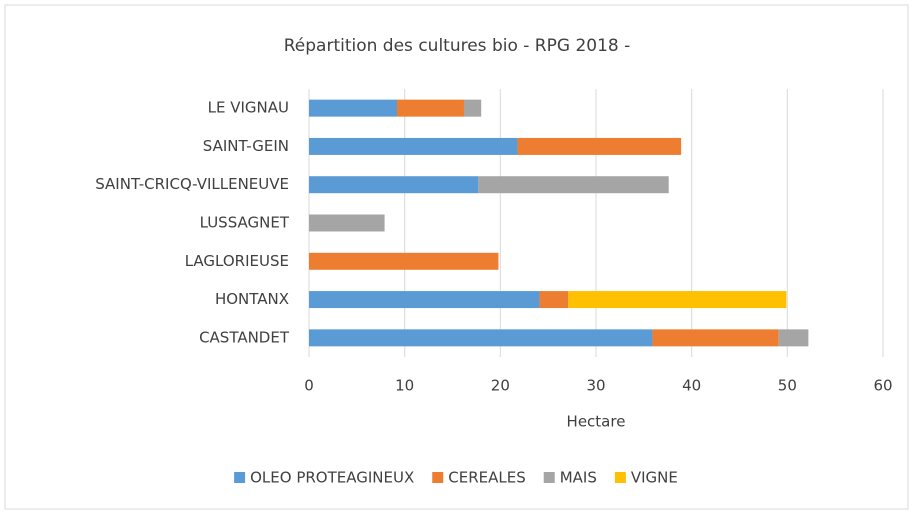  What do you see at coordinates (192, 184) in the screenshot?
I see `y-tick-label: SAINT-CRICQ-VILLENEUVE` at bounding box center [192, 184].